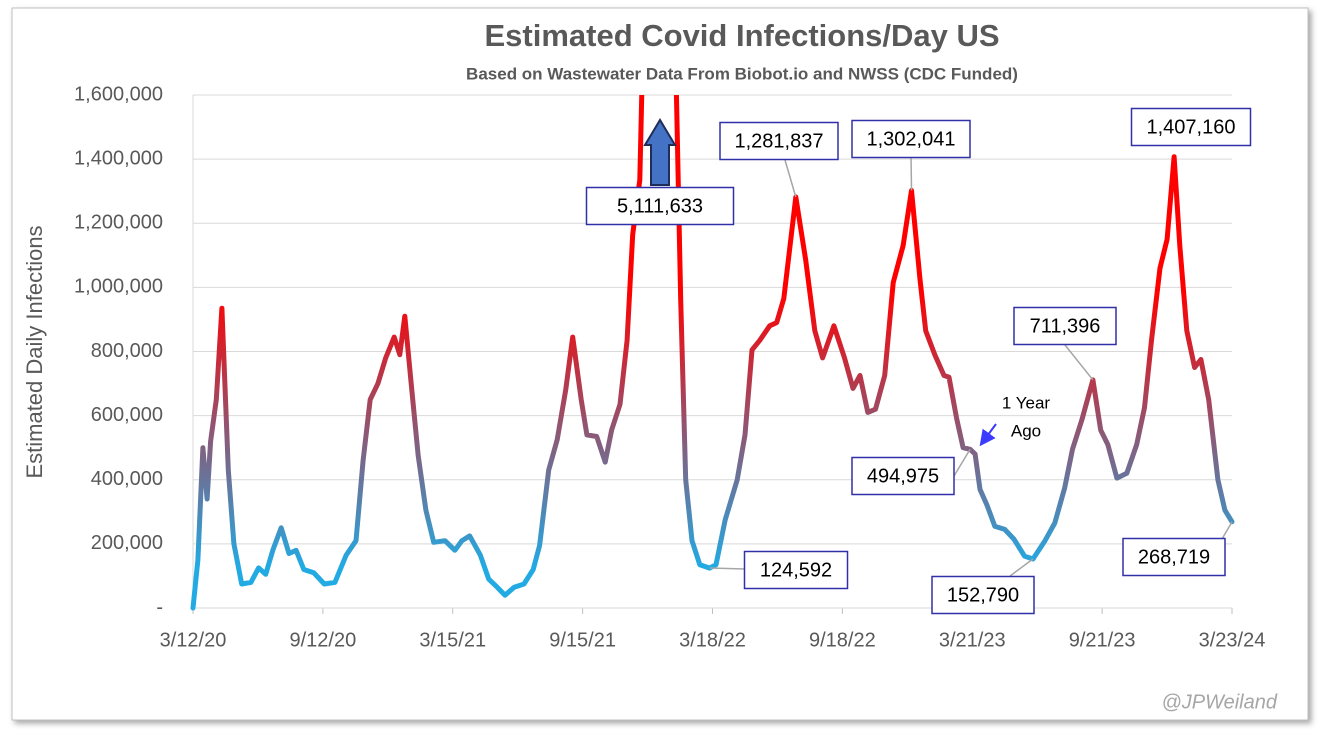 This screenshot has height=742, width=1324. Describe the element at coordinates (1232, 640) in the screenshot. I see `x-tick-label: 3/23/24` at that location.